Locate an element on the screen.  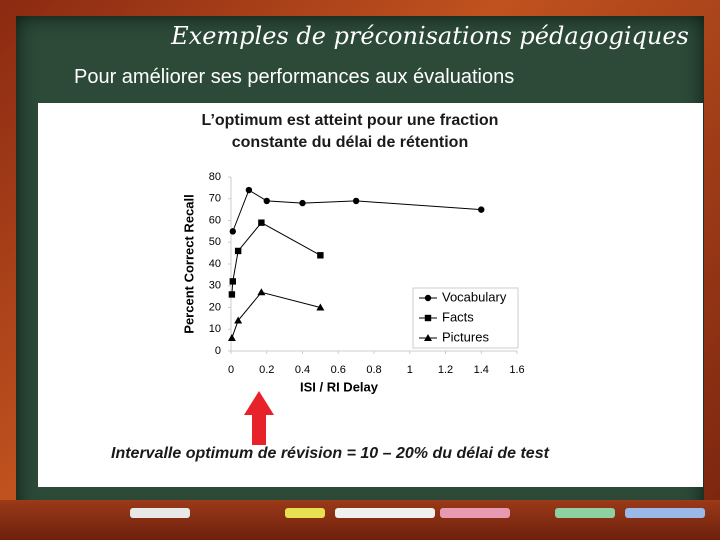
x-axis-label: ISI / RI Delay is located at coordinates (339, 386).